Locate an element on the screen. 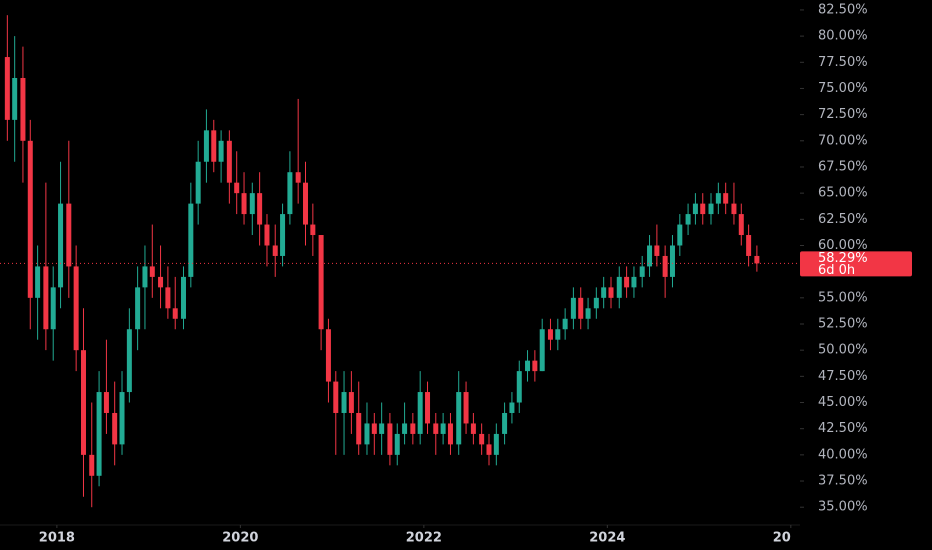 The width and height of the screenshot is (932, 550). x-tick-label: 2018 is located at coordinates (57, 538).